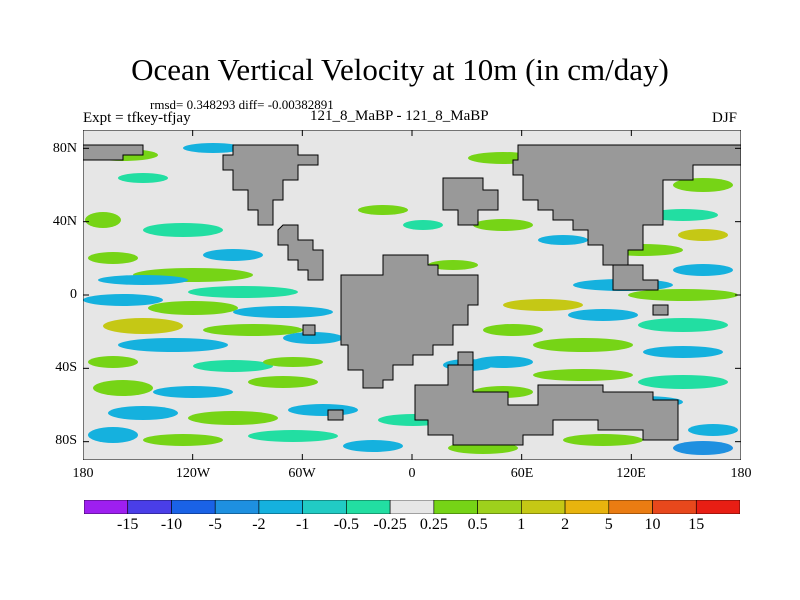  Describe the element at coordinates (64, 221) in the screenshot. I see `lat-label-40n: 40N` at that location.